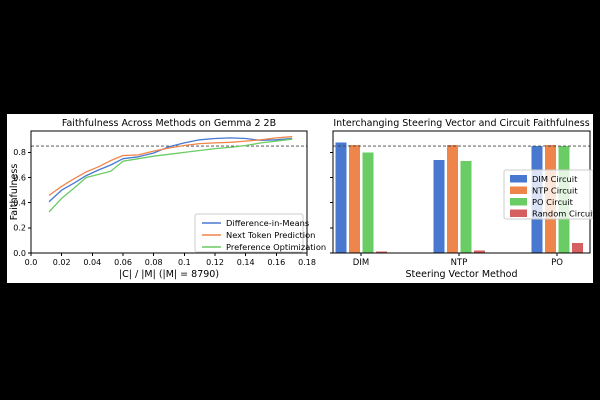 The height and width of the screenshot is (400, 600). I want to click on y-tick-label: 0.2, so click(19, 228).